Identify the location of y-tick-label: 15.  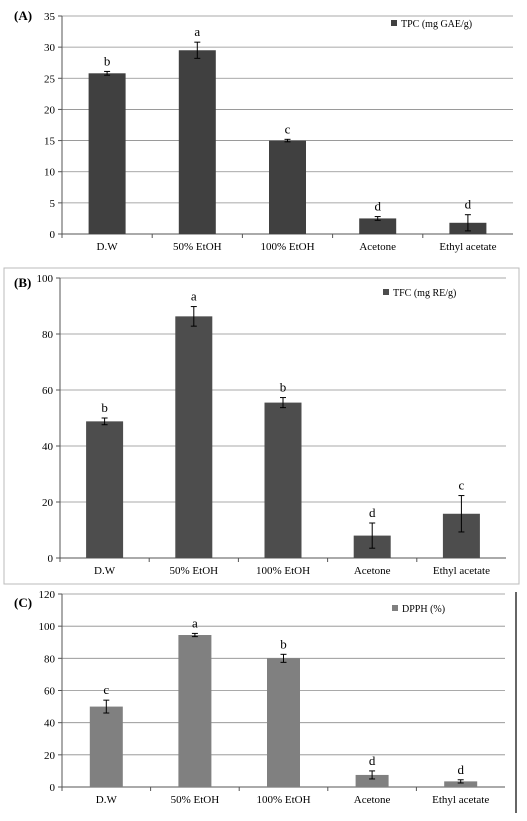
(50, 142).